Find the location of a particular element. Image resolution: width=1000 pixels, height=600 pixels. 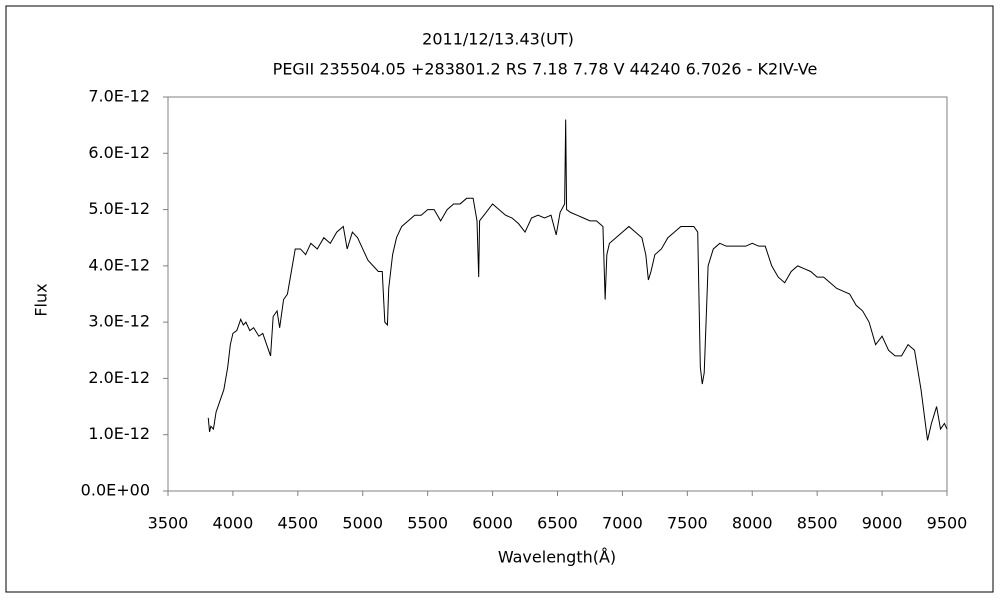

y-tick-label: 1.0E-12 is located at coordinates (119, 433).